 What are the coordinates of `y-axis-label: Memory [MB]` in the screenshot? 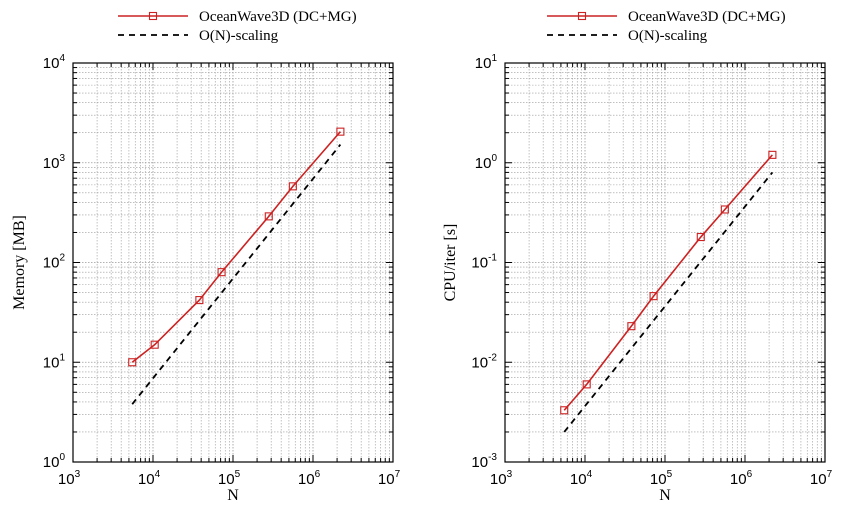 It's located at (19, 262).